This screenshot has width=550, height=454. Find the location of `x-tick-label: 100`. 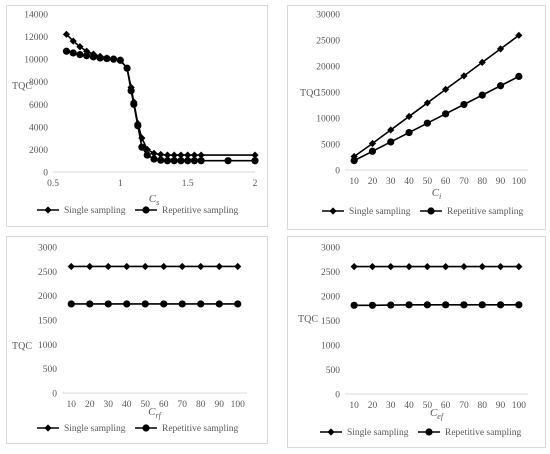

x-tick-label: 100 is located at coordinates (519, 406).